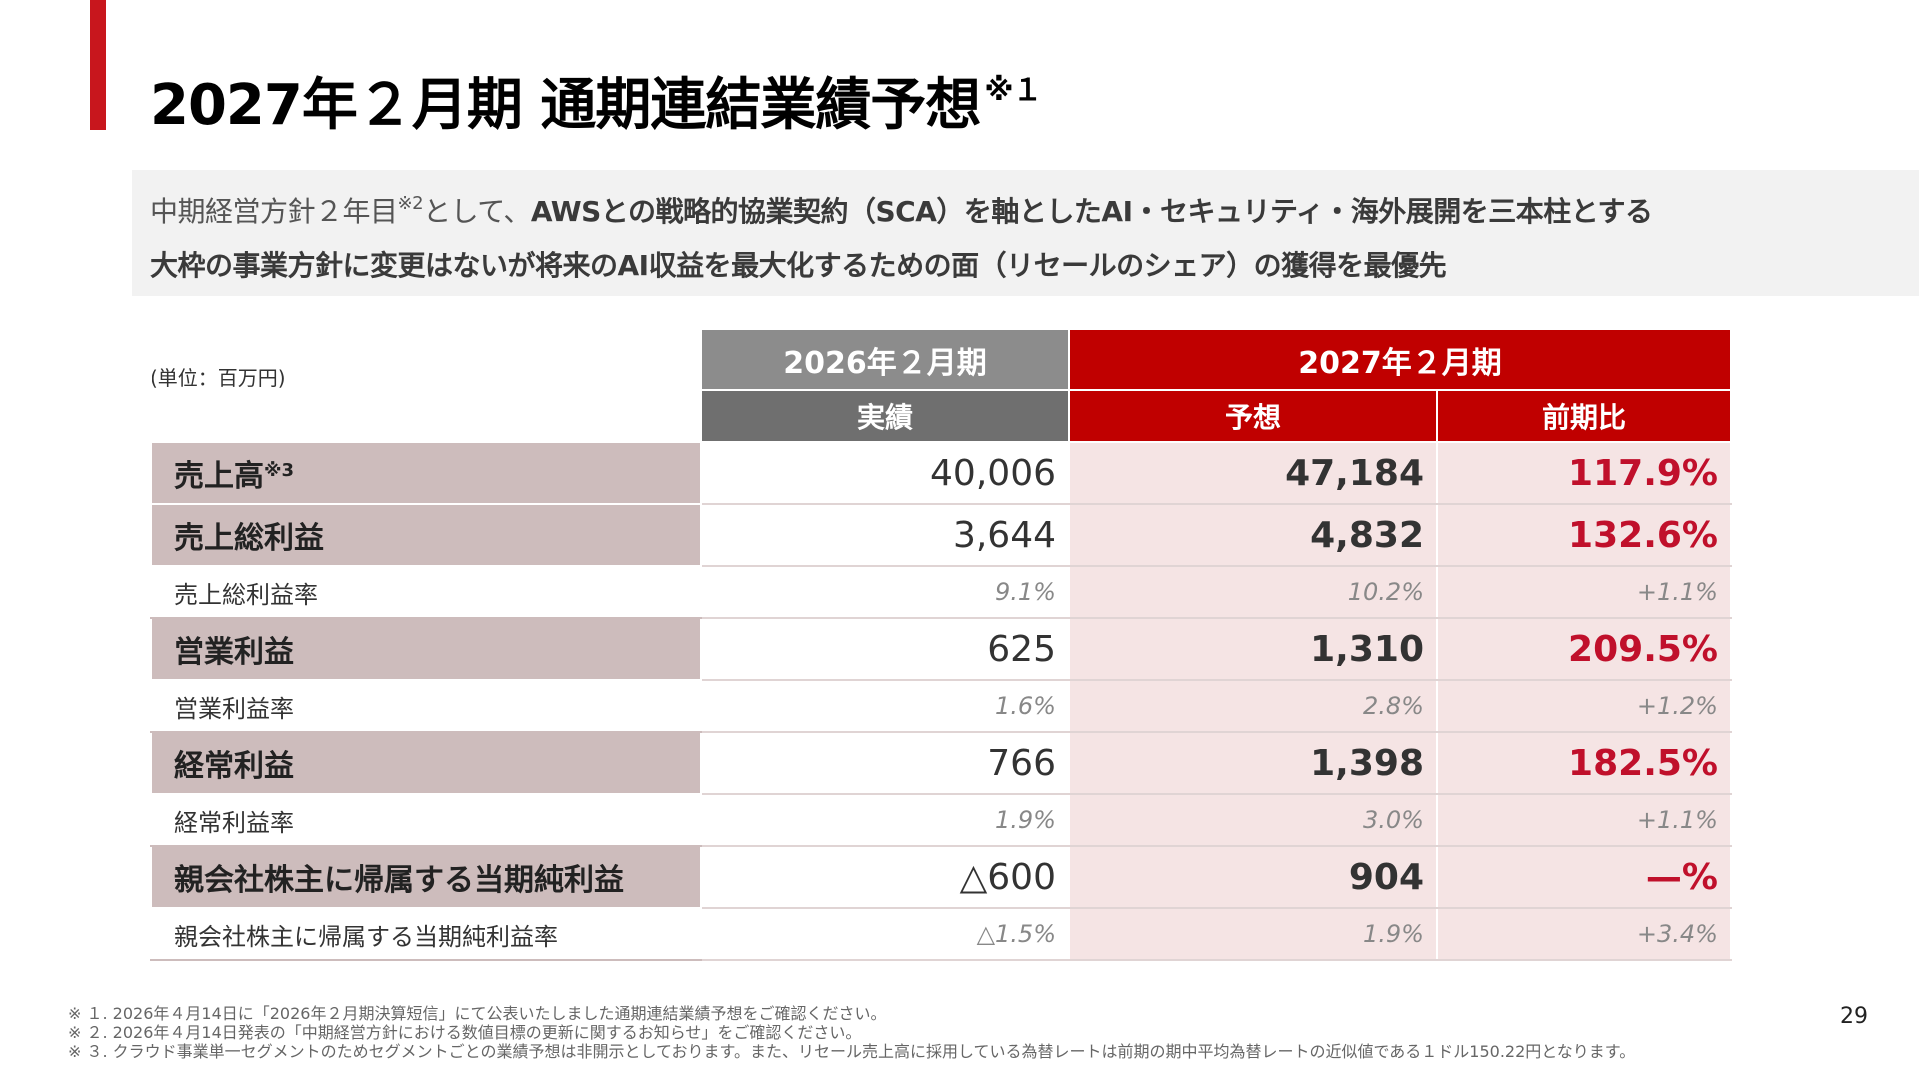  I want to click on cell-forecast: 4,832, so click(1253, 535).